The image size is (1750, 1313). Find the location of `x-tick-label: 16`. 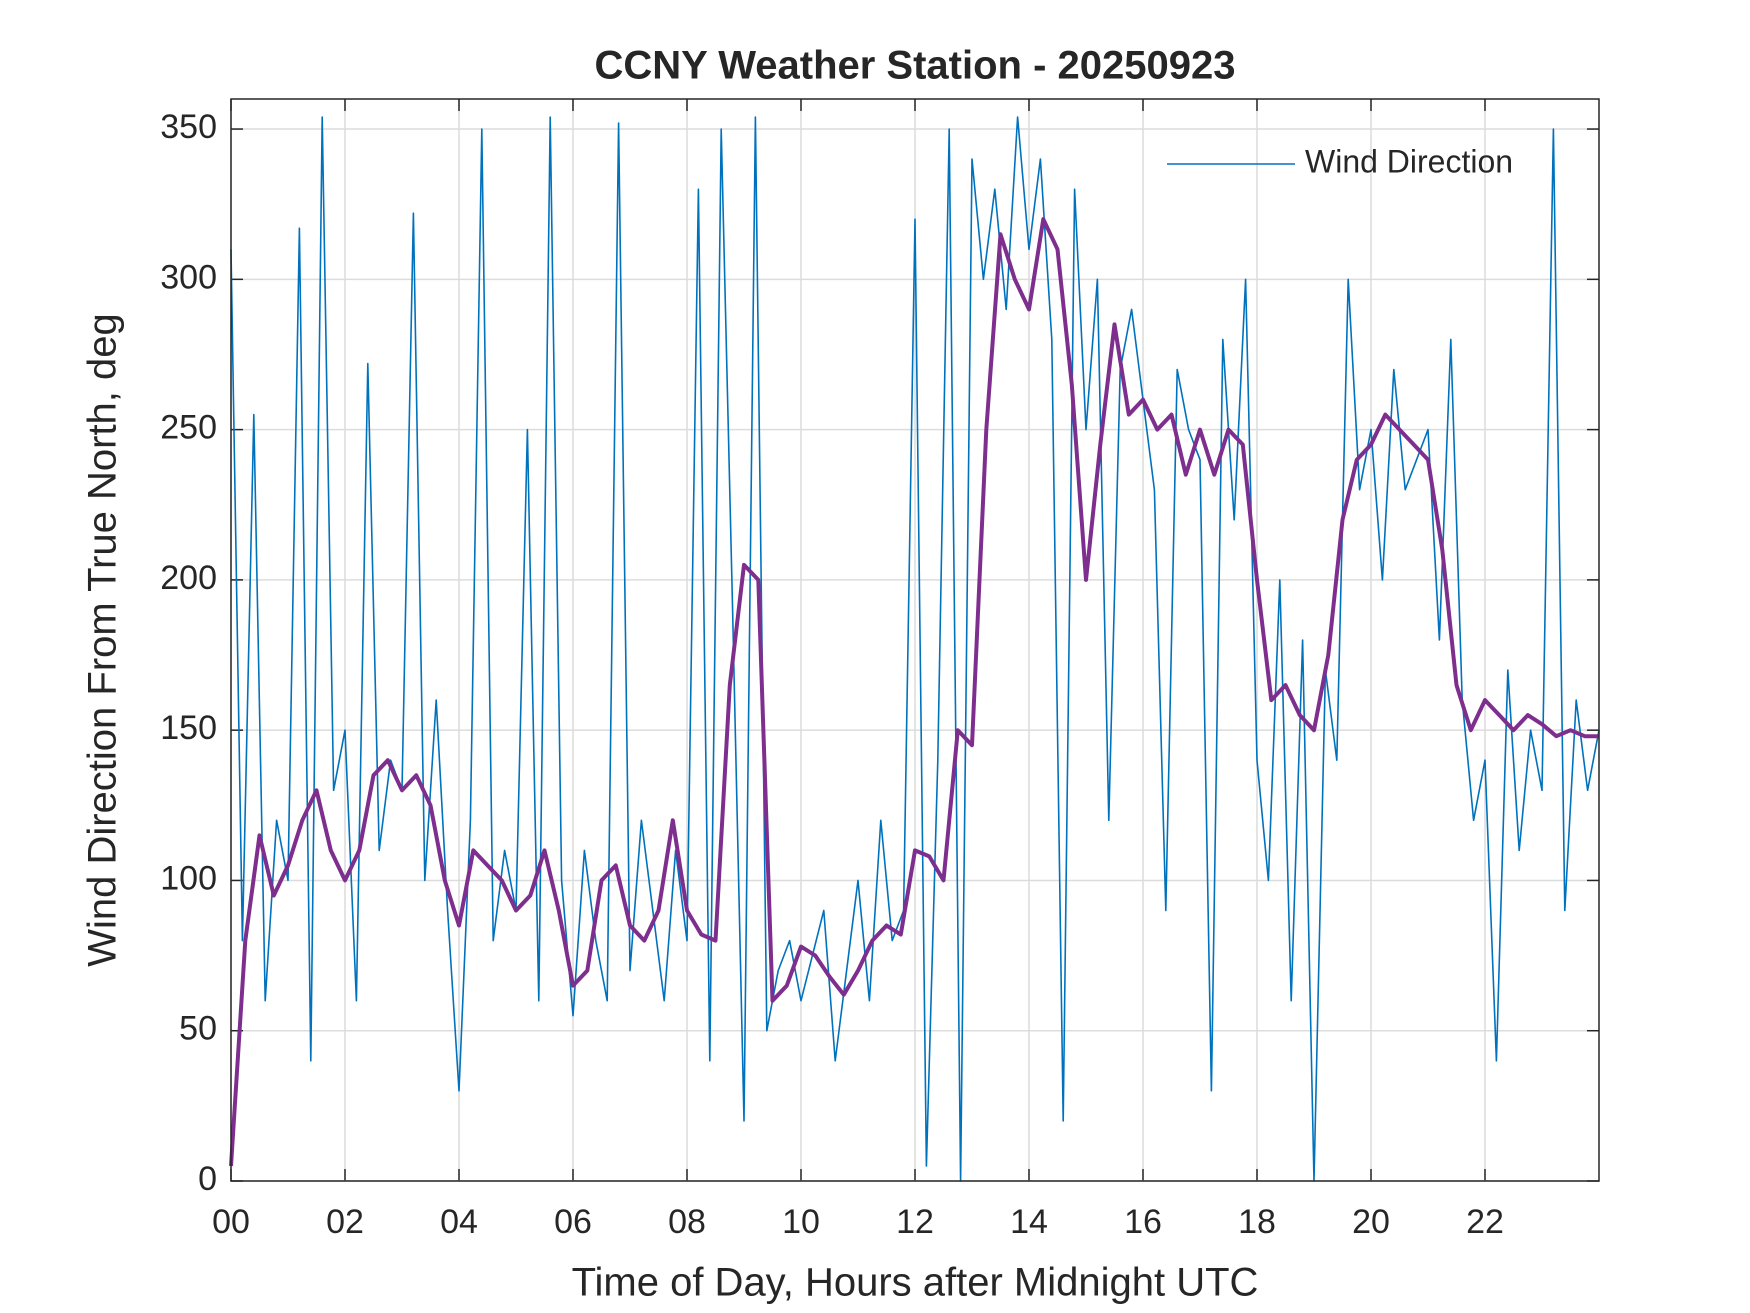

x-tick-label: 16 is located at coordinates (1143, 1222).